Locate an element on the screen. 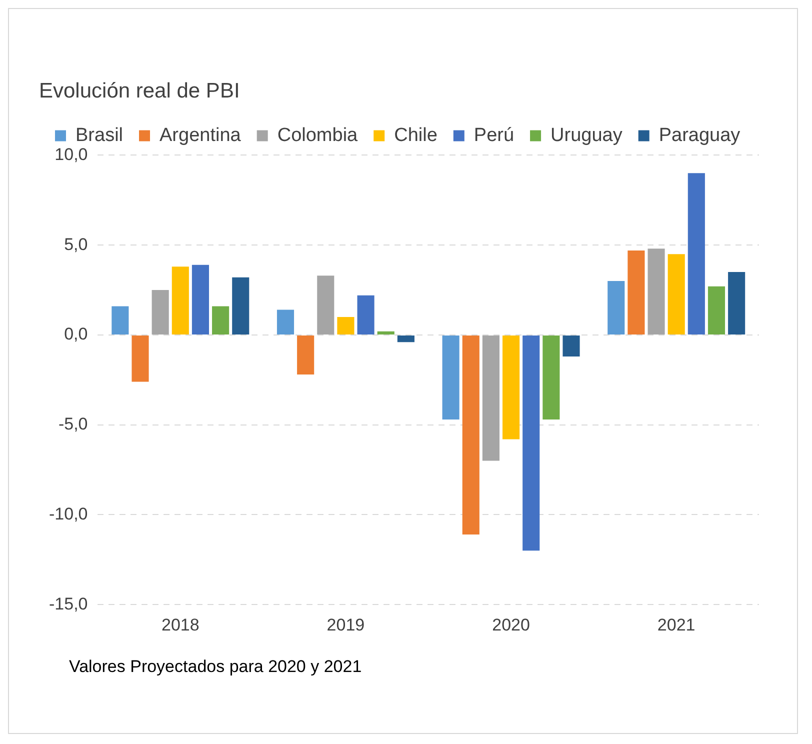 The image size is (812, 744). y-tick-label: -5,0 is located at coordinates (73, 424).